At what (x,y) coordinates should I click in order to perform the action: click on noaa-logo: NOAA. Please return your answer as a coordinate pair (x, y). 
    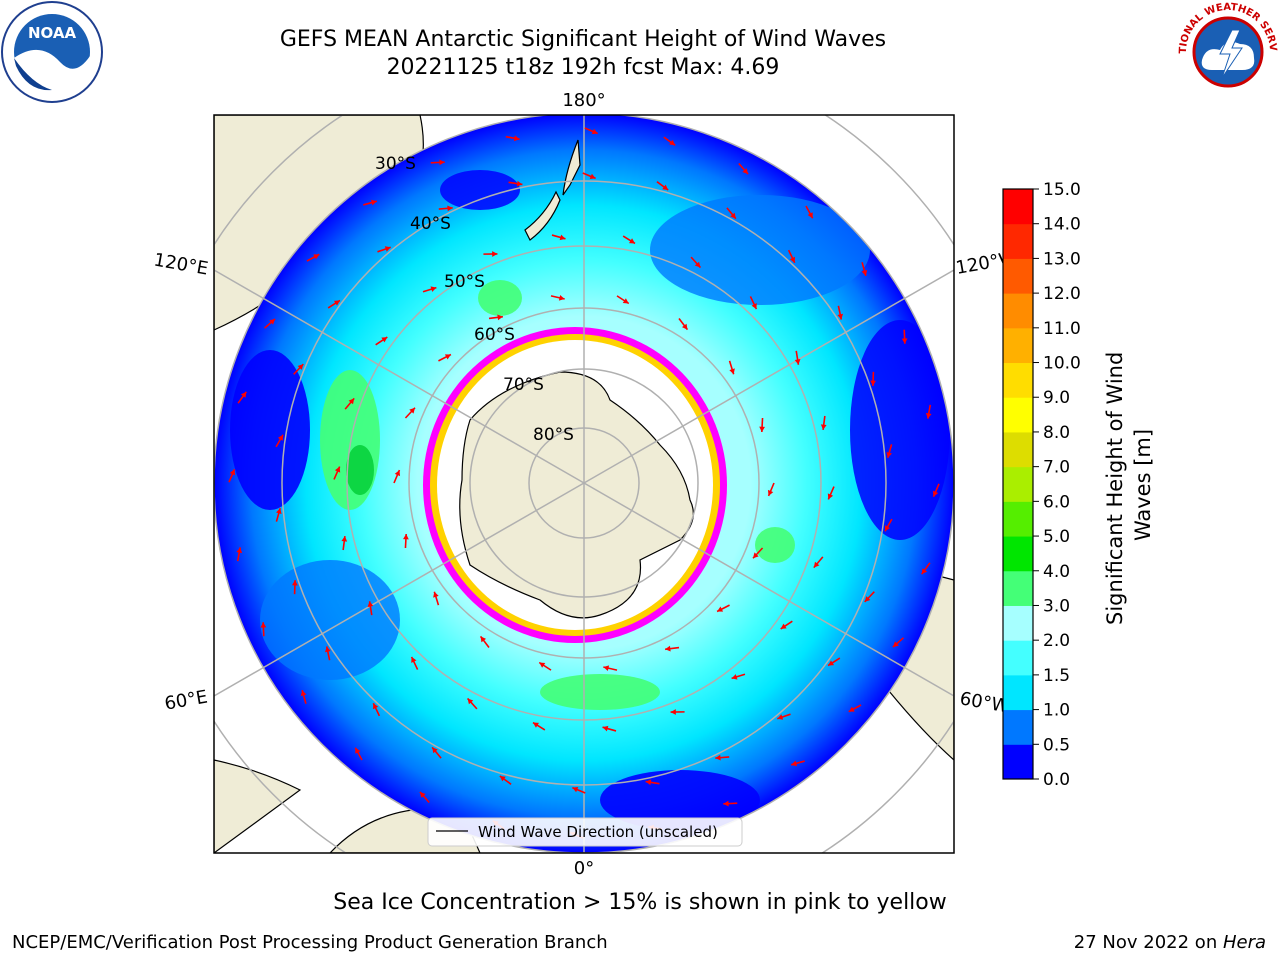
    Looking at the image, I should click on (52, 52).